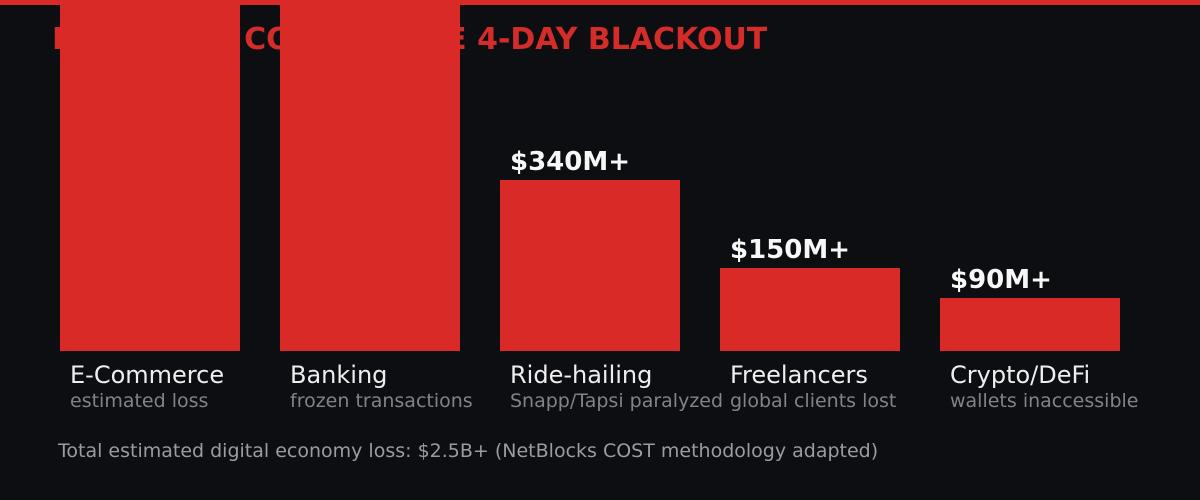 Image resolution: width=1200 pixels, height=500 pixels. What do you see at coordinates (1020, 375) in the screenshot?
I see `category-label: Crypto/DeFi` at bounding box center [1020, 375].